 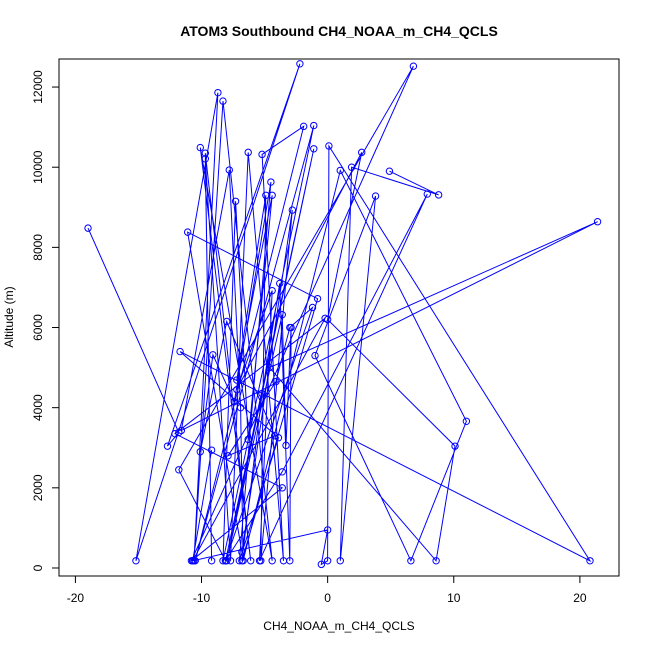 I want to click on y-tick-label: 0, so click(x=38, y=567).